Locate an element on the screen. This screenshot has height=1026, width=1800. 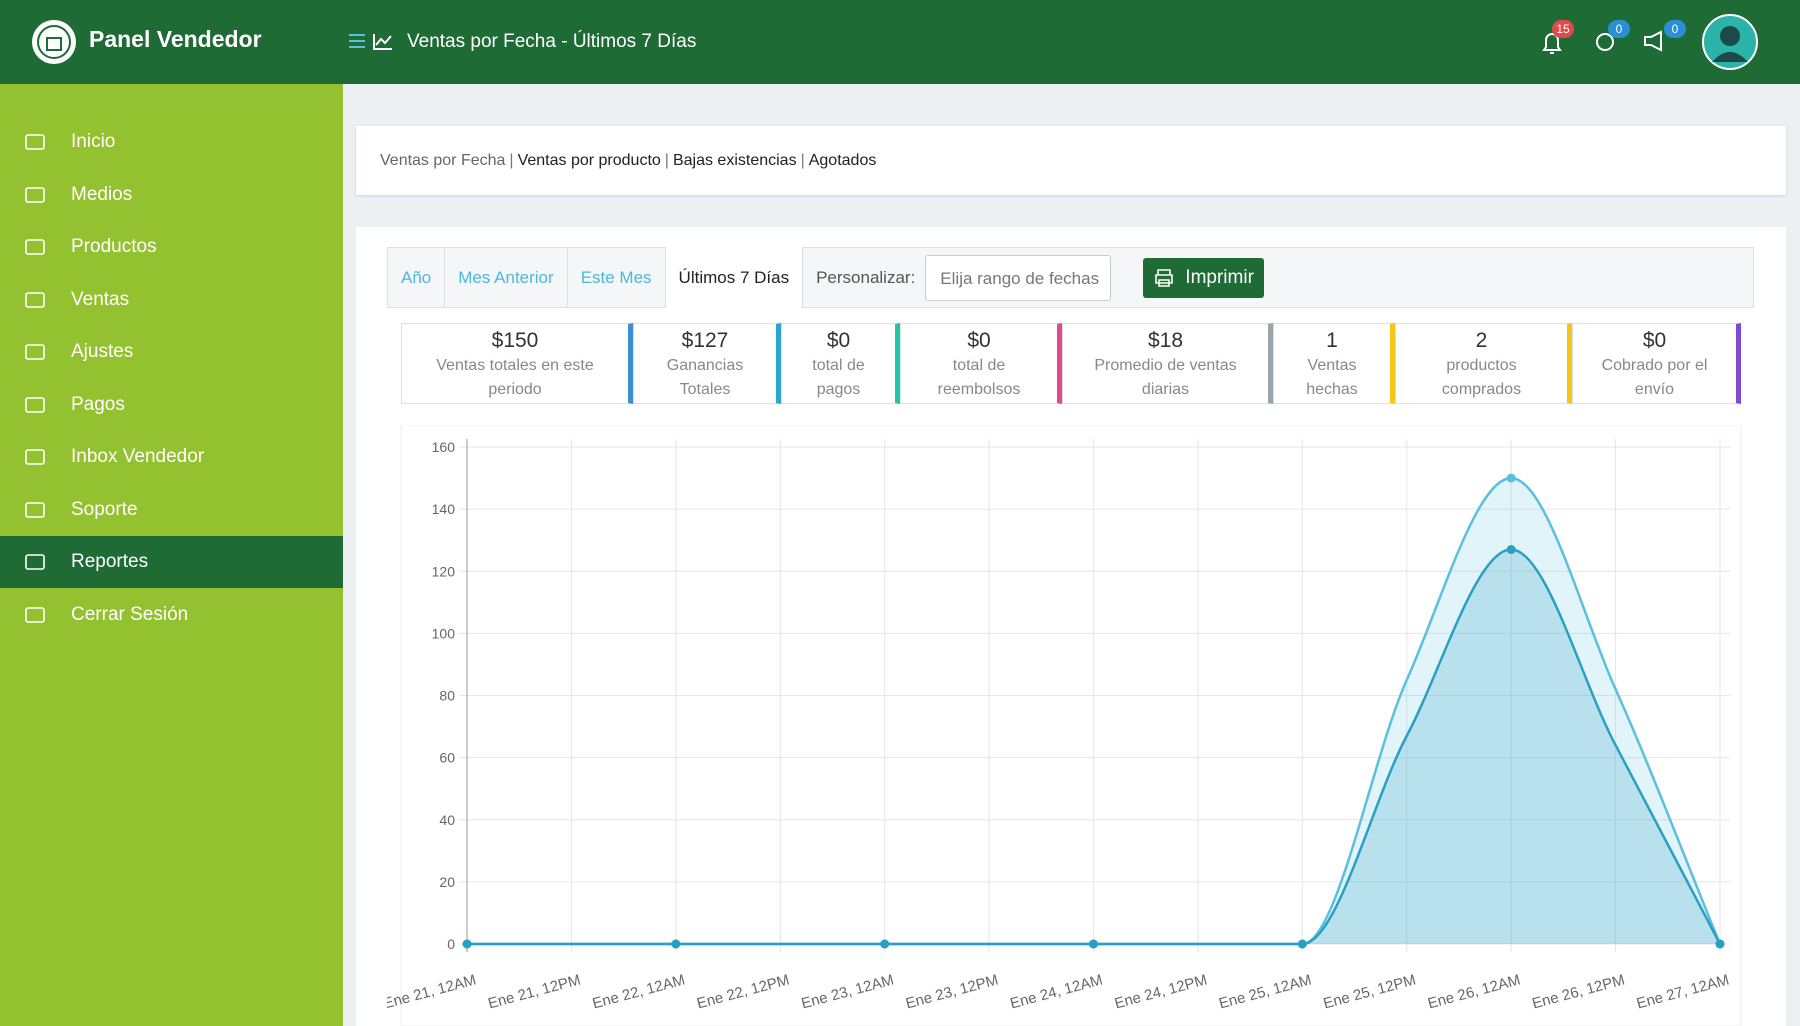
menu-item: Inicio is located at coordinates (171, 142).